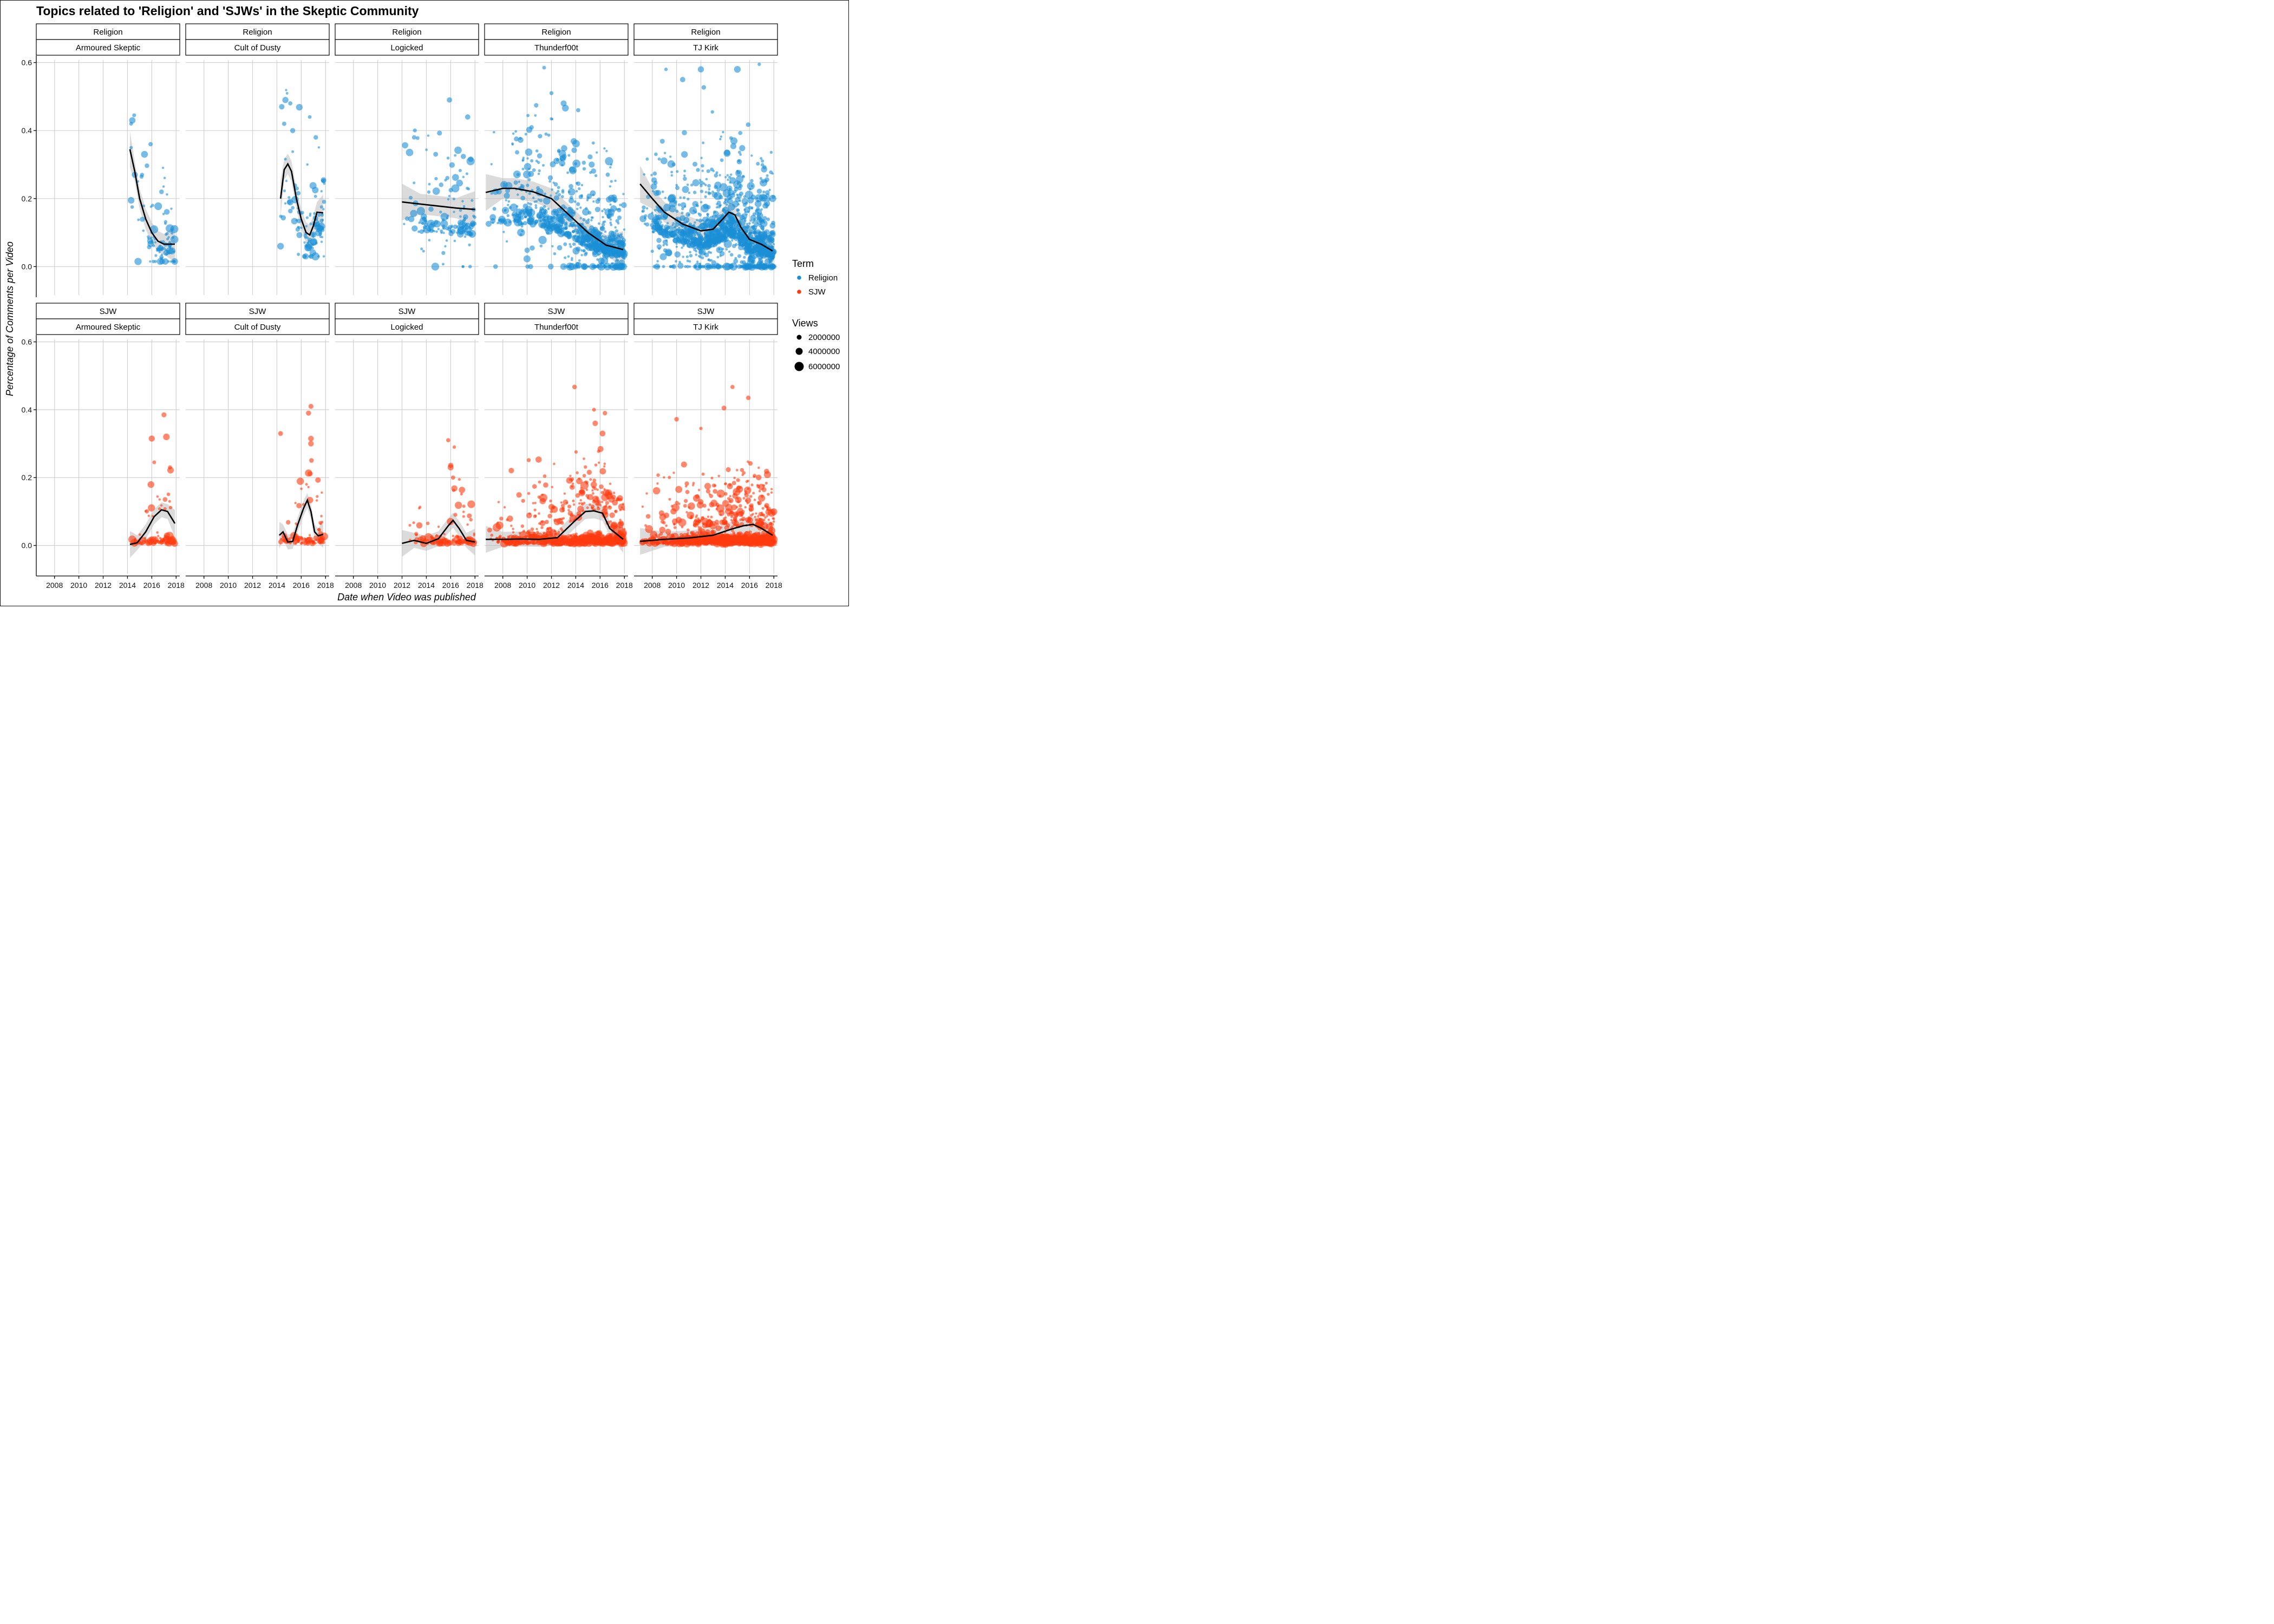 This screenshot has height=1624, width=2274. What do you see at coordinates (79, 585) in the screenshot?
I see `x-tick-label: 2010` at bounding box center [79, 585].